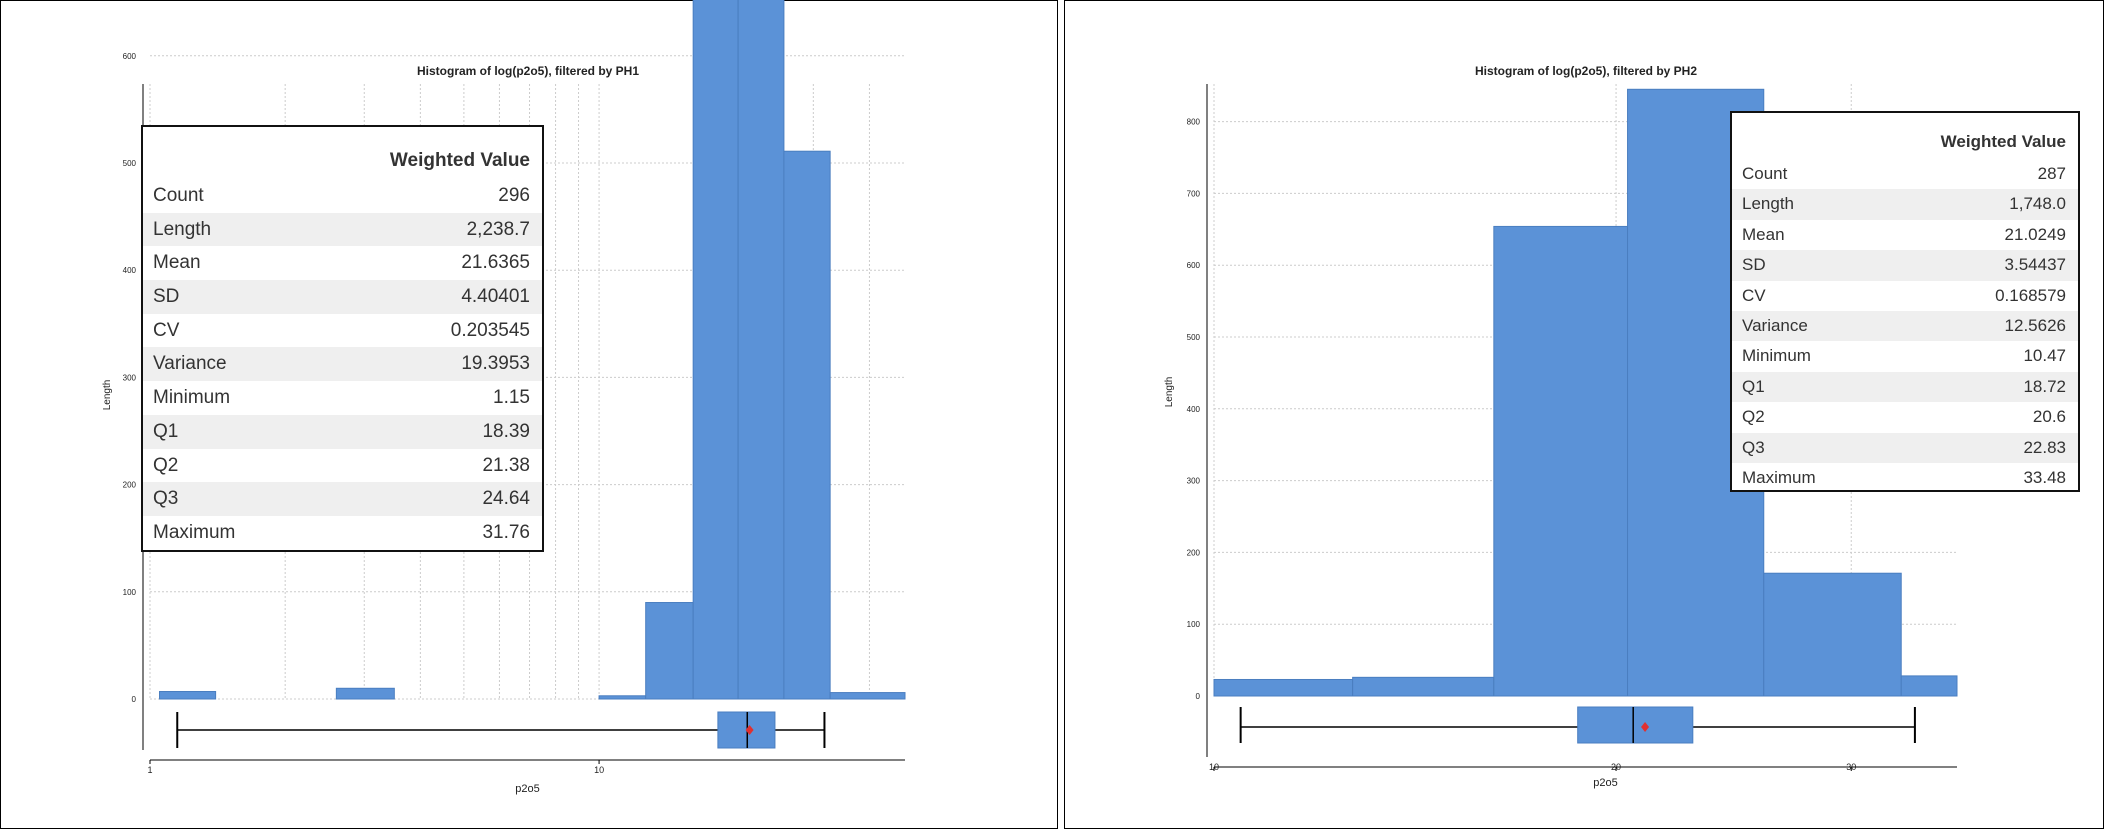  Describe the element at coordinates (149, 770) in the screenshot. I see `x-tick-label: 1` at that location.